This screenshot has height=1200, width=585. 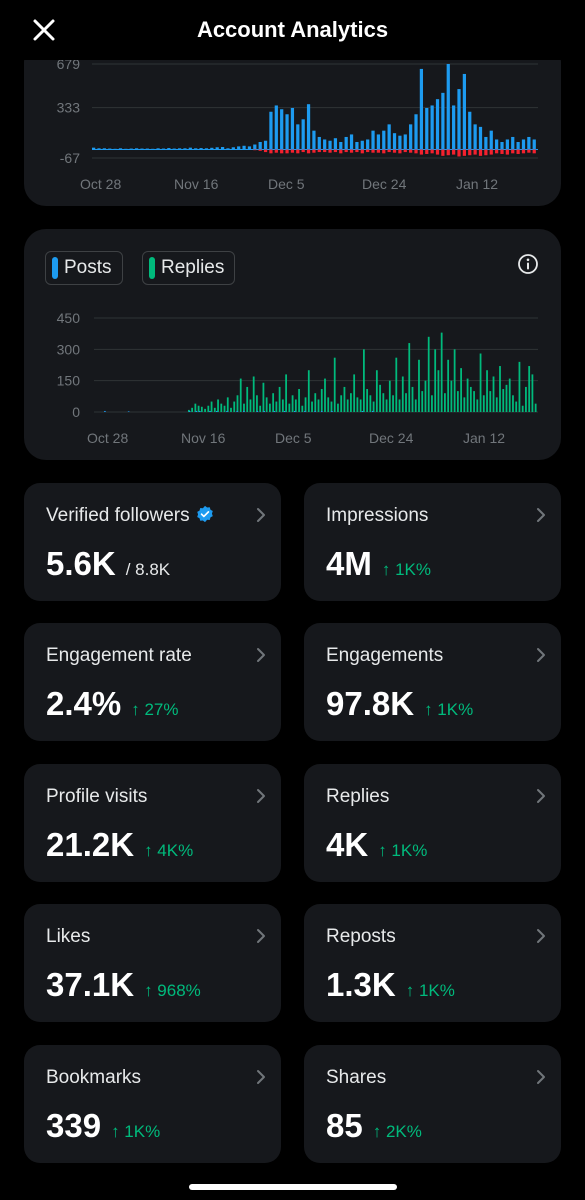 What do you see at coordinates (189, 268) in the screenshot?
I see `legend-replies: Replies` at bounding box center [189, 268].